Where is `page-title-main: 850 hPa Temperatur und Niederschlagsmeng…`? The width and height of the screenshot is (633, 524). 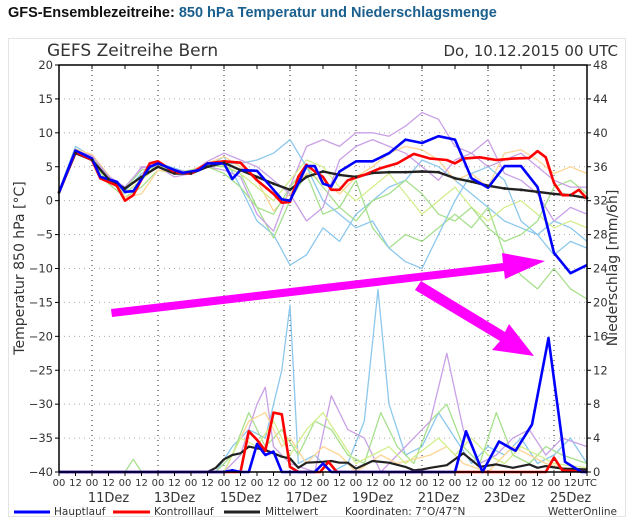 page-title-main: 850 hPa Temperatur und Niederschlagsmeng… is located at coordinates (337, 13).